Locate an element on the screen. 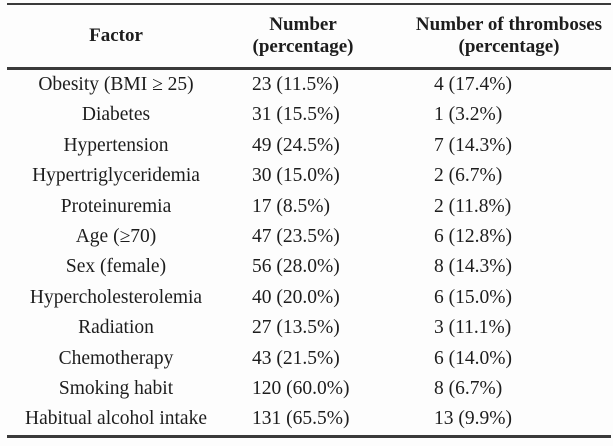 This screenshot has height=446, width=613. factor-cell: Hypertension is located at coordinates (116, 145).